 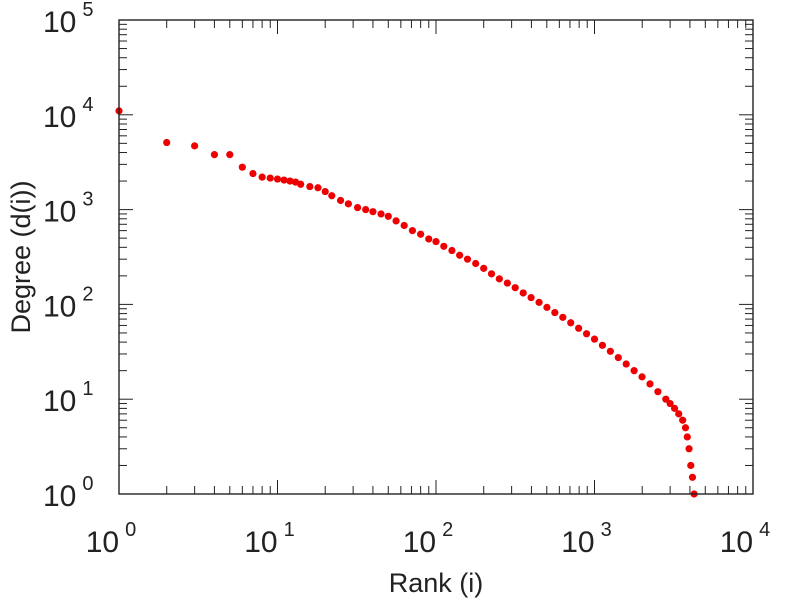 What do you see at coordinates (68, 19) in the screenshot?
I see `y-tick-label: 10 5` at bounding box center [68, 19].